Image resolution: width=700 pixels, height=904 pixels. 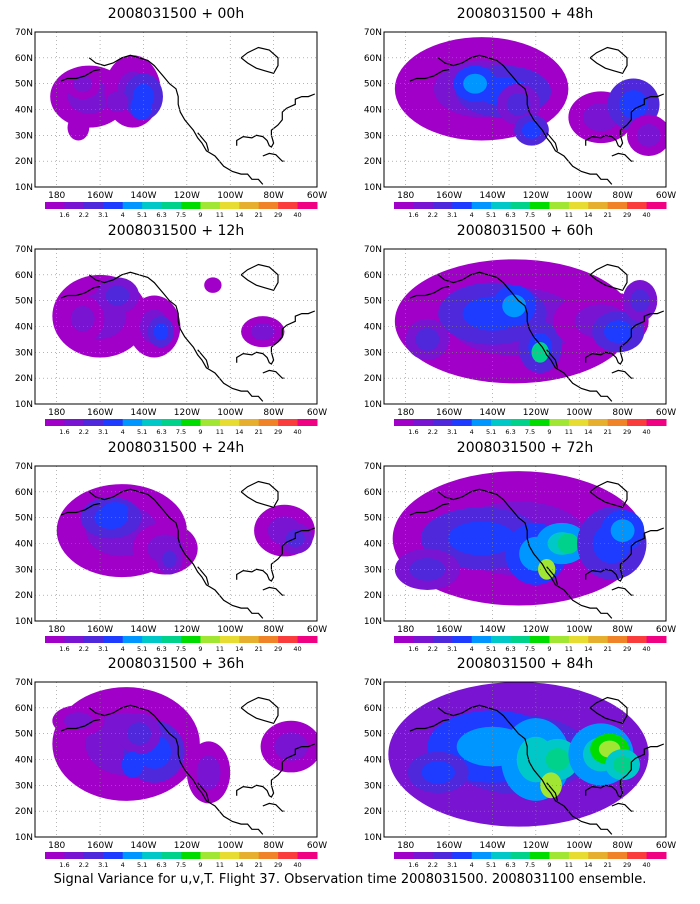 What do you see at coordinates (666, 413) in the screenshot?
I see `lon-tick-label: 60W` at bounding box center [666, 413].